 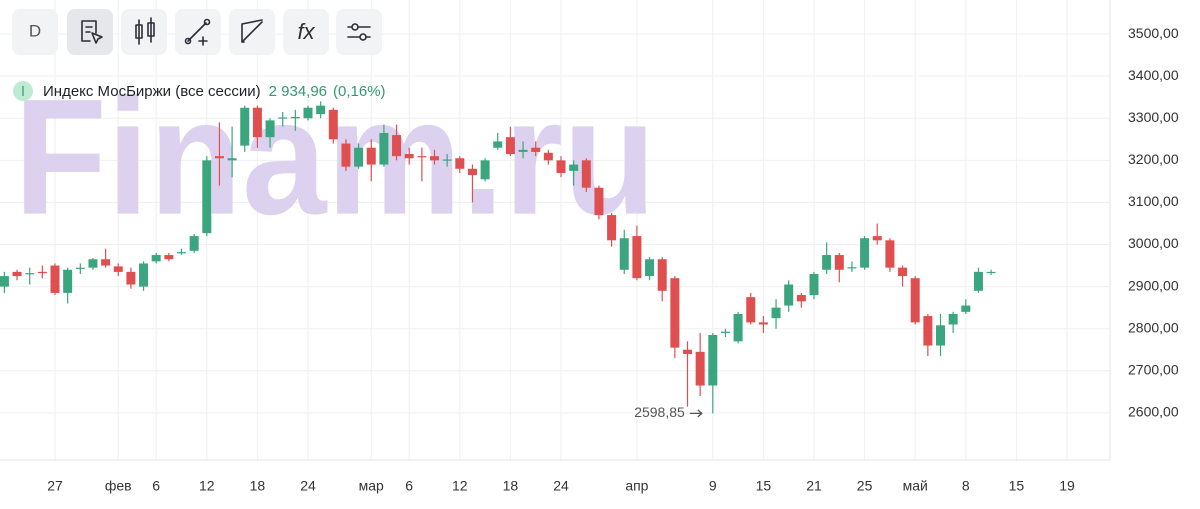 I want to click on legend-last: 2 934,96, so click(x=298, y=91).